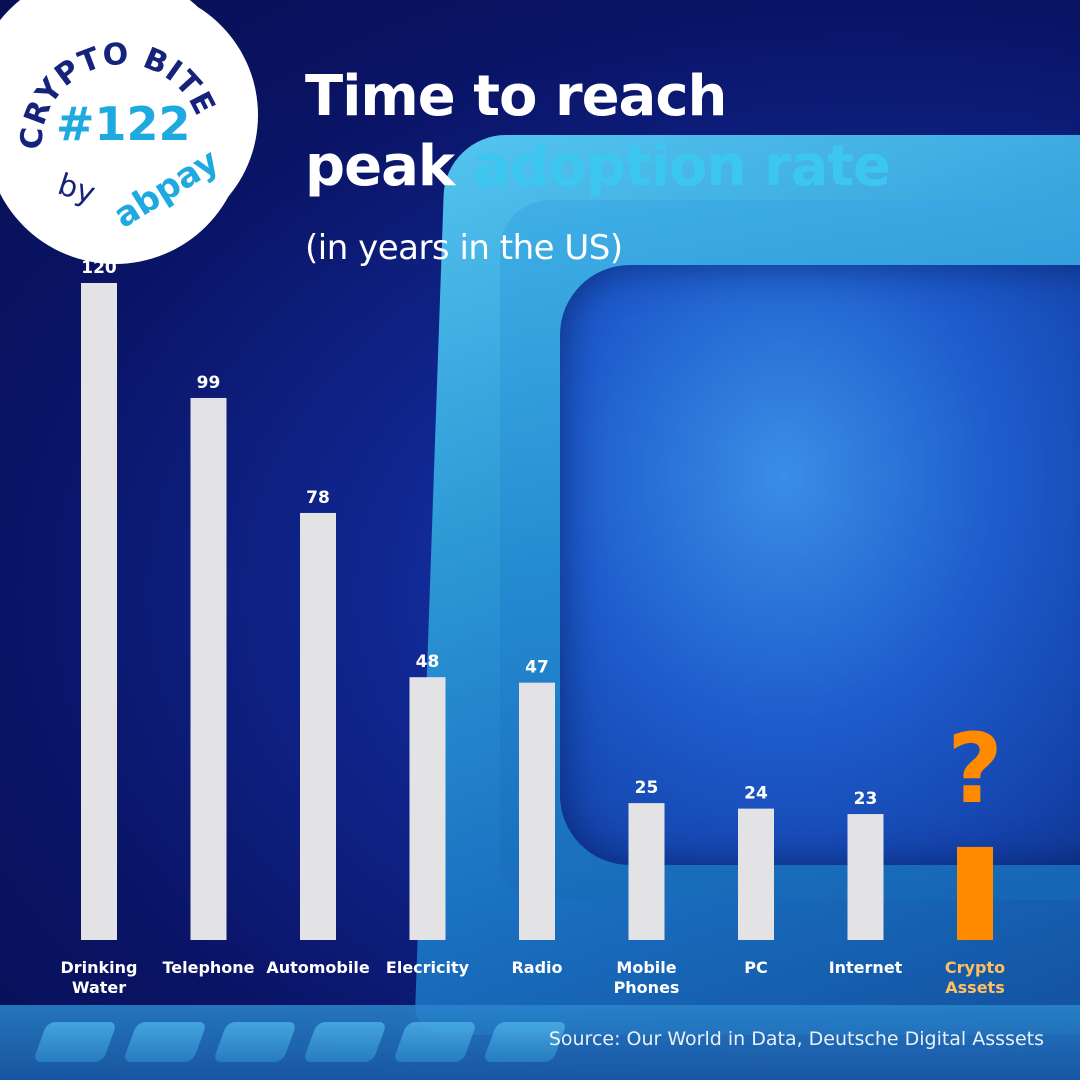 The image size is (1080, 1080). I want to click on category-label: Crypto, so click(975, 967).